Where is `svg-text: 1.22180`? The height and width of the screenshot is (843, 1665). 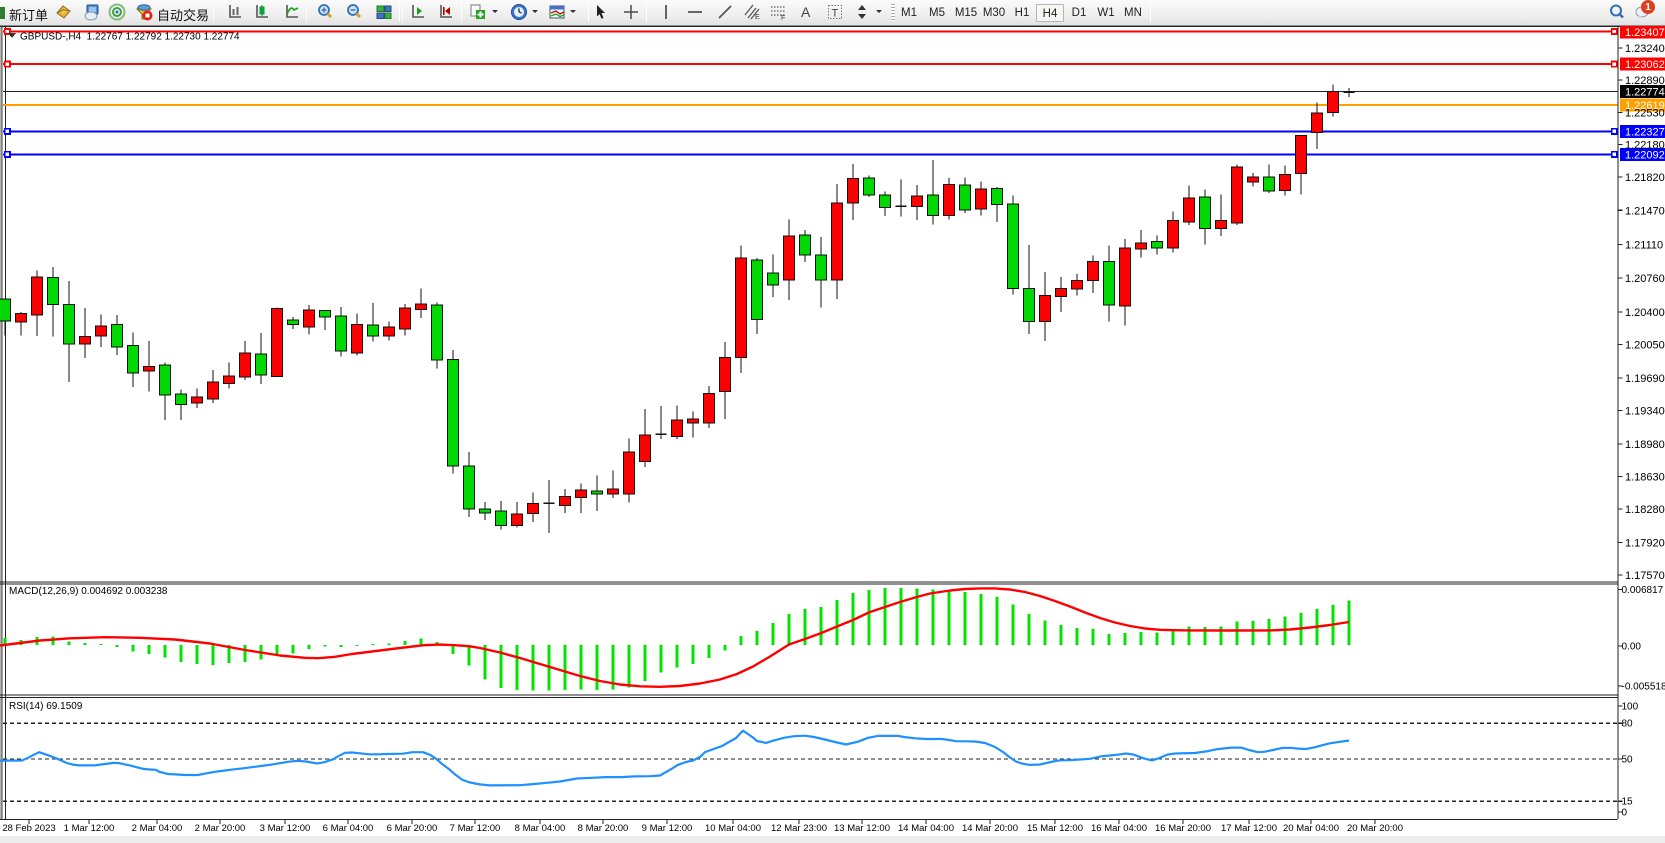
svg-text: 1.22180 is located at coordinates (1645, 146).